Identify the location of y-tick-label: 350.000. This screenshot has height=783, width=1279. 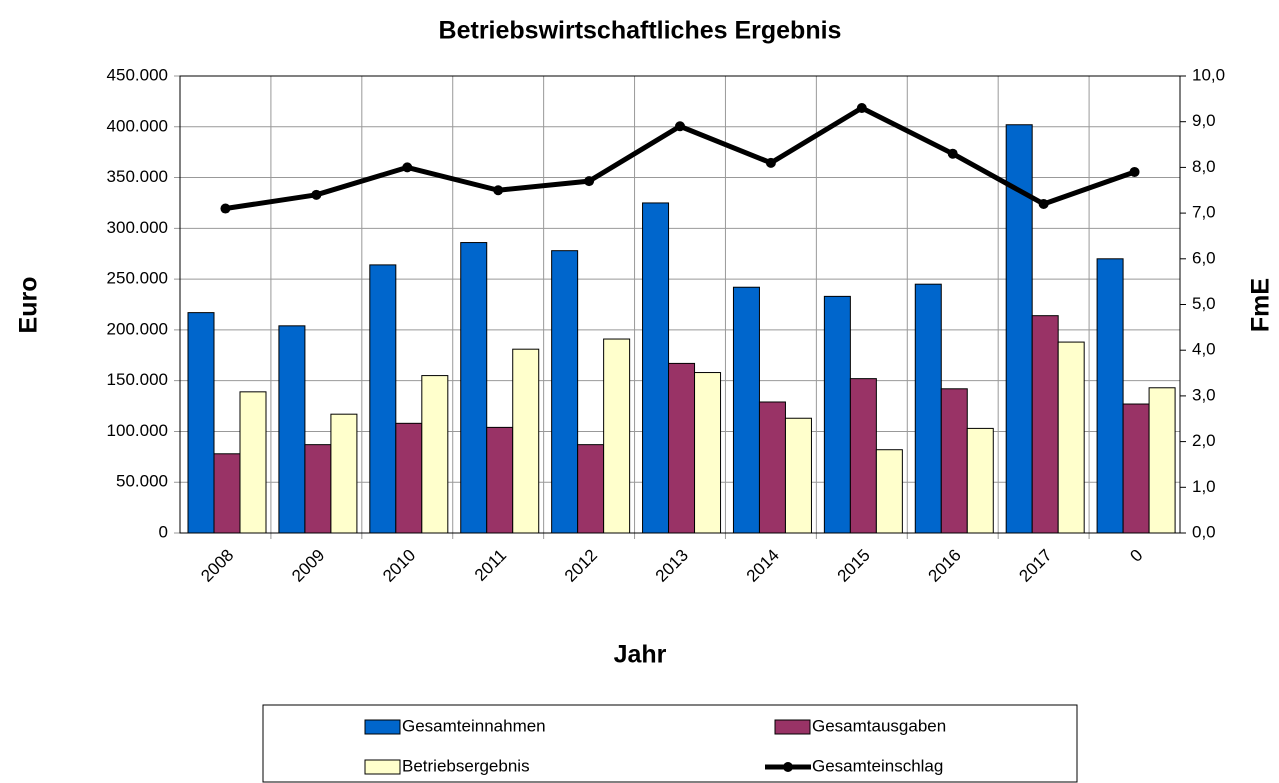
(137, 176).